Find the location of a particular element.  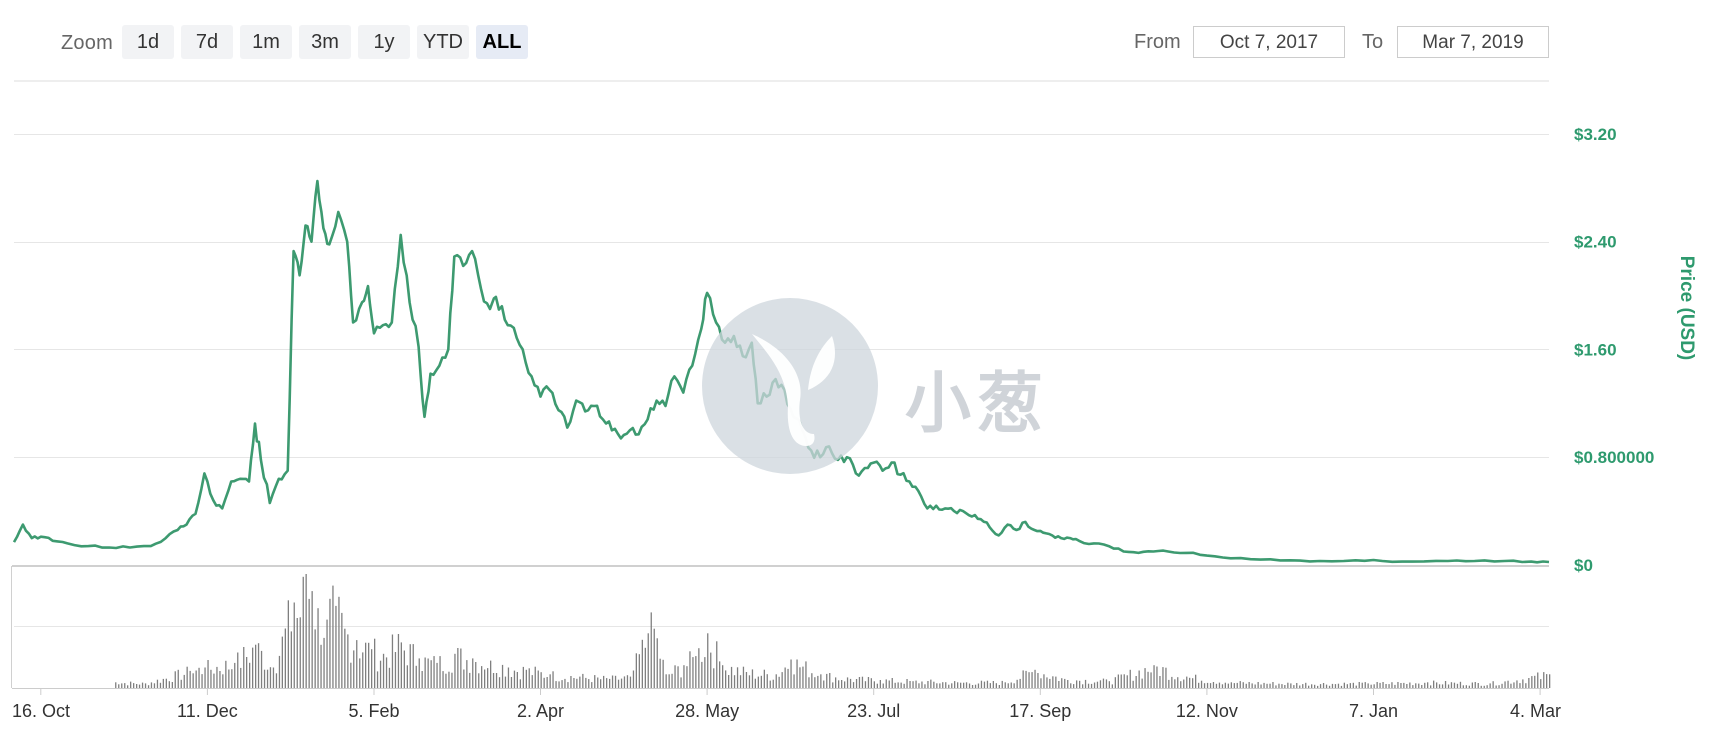

x-tick-label: 2. Apr is located at coordinates (540, 711).